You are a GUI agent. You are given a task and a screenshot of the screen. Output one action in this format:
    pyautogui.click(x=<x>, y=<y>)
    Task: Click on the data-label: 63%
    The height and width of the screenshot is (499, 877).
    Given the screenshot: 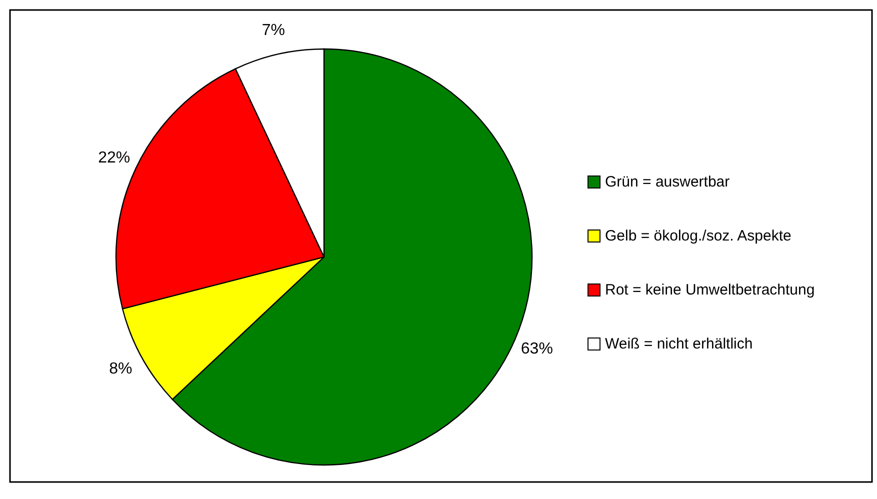 What is the action you would take?
    pyautogui.click(x=536, y=349)
    